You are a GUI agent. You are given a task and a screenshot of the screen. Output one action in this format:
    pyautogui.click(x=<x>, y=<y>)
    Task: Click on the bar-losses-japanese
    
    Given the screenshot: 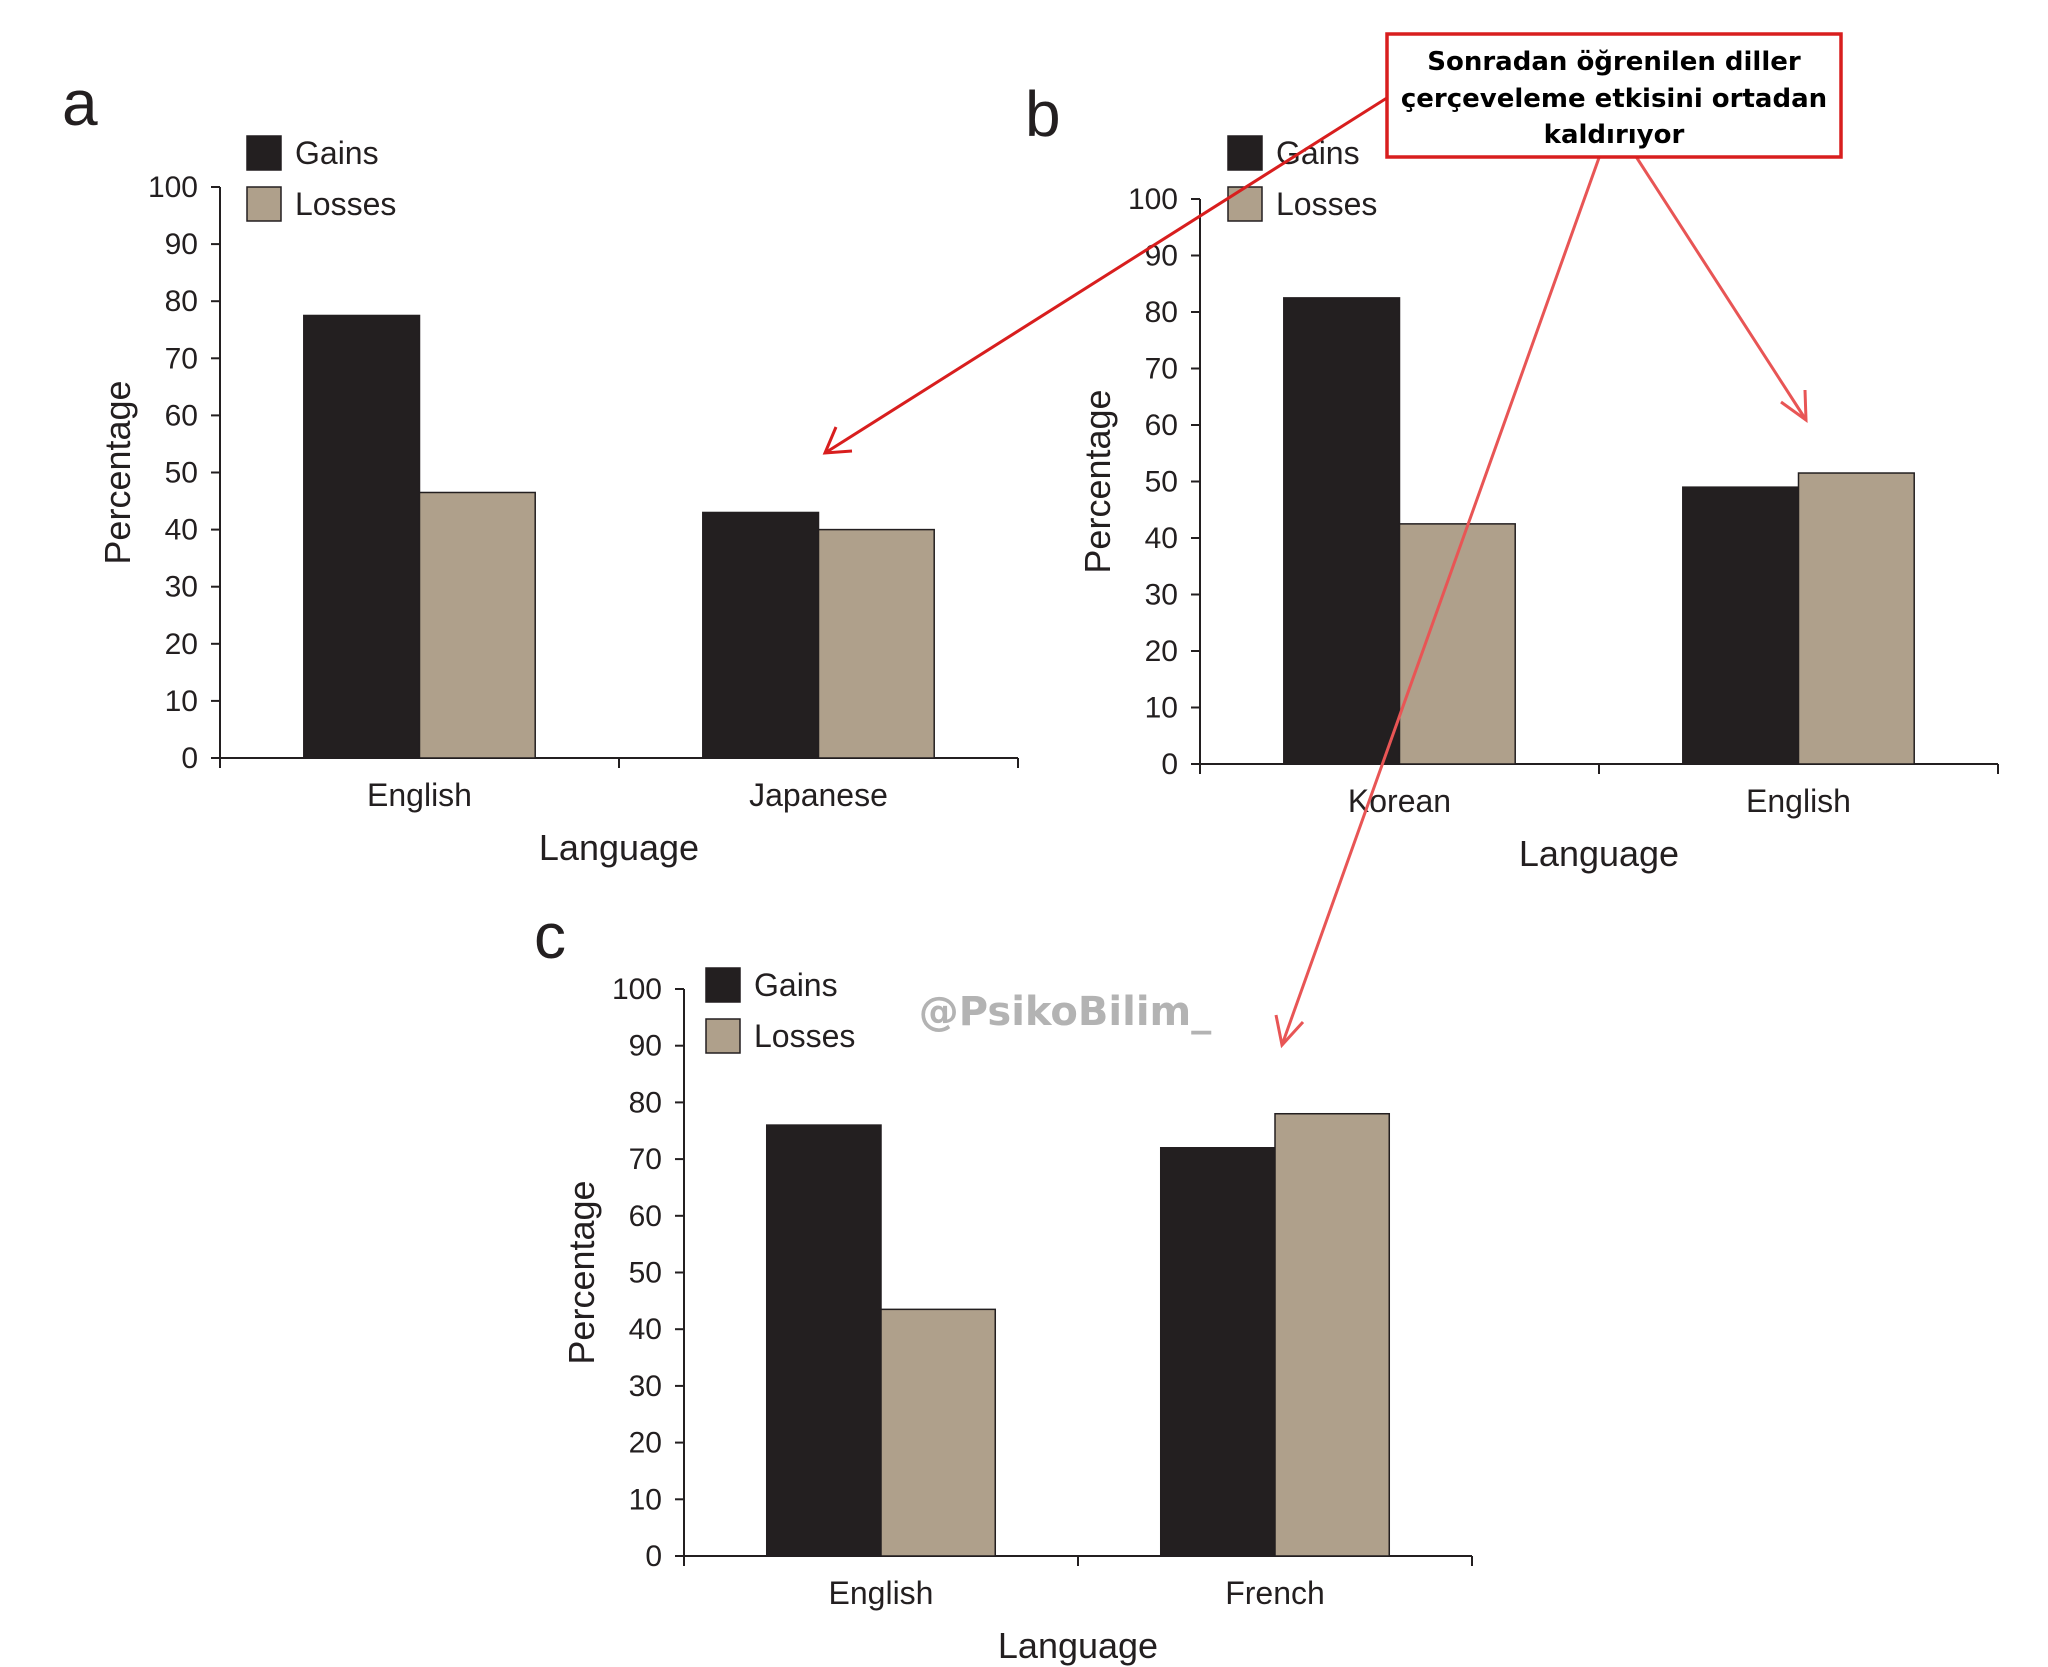 What is the action you would take?
    pyautogui.click(x=876, y=643)
    